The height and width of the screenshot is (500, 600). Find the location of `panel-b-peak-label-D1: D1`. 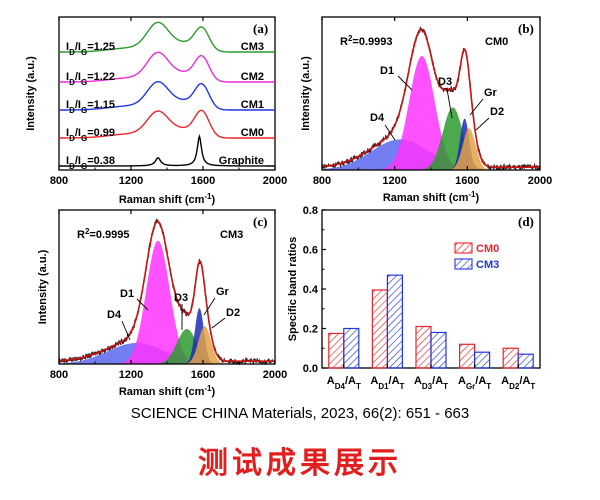

panel-b-peak-label-D1: D1 is located at coordinates (387, 71).